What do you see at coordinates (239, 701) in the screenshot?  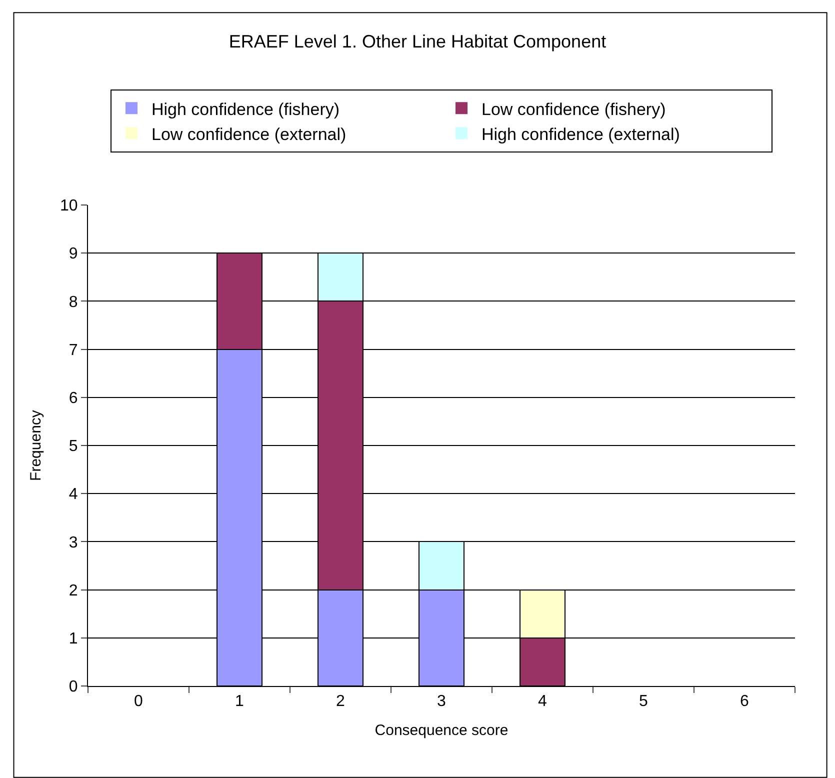 I see `x-tick-label: 1` at bounding box center [239, 701].